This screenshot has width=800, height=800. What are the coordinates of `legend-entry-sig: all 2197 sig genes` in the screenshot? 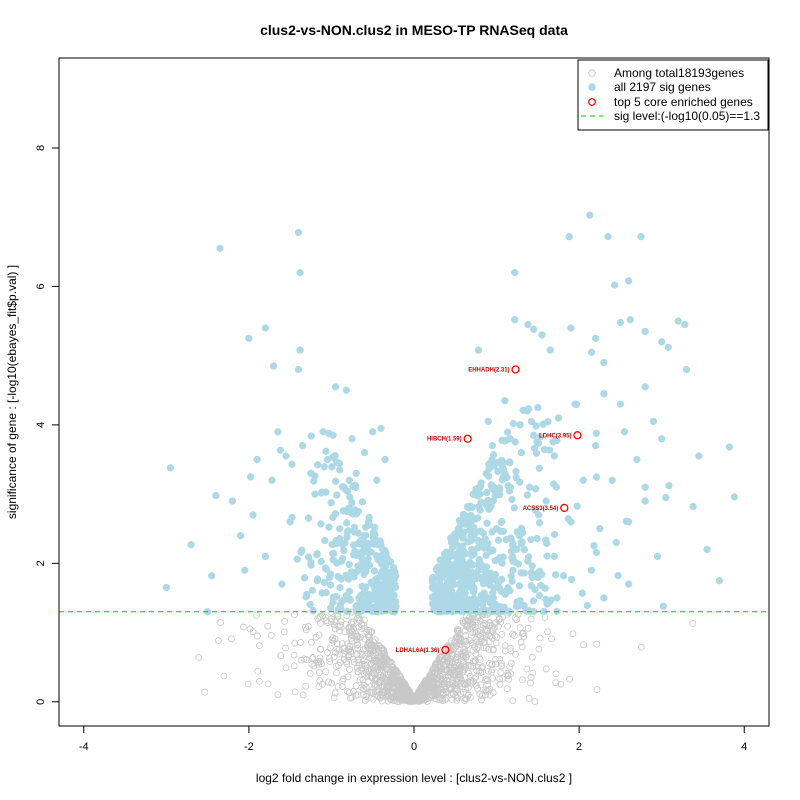 It's located at (662, 87).